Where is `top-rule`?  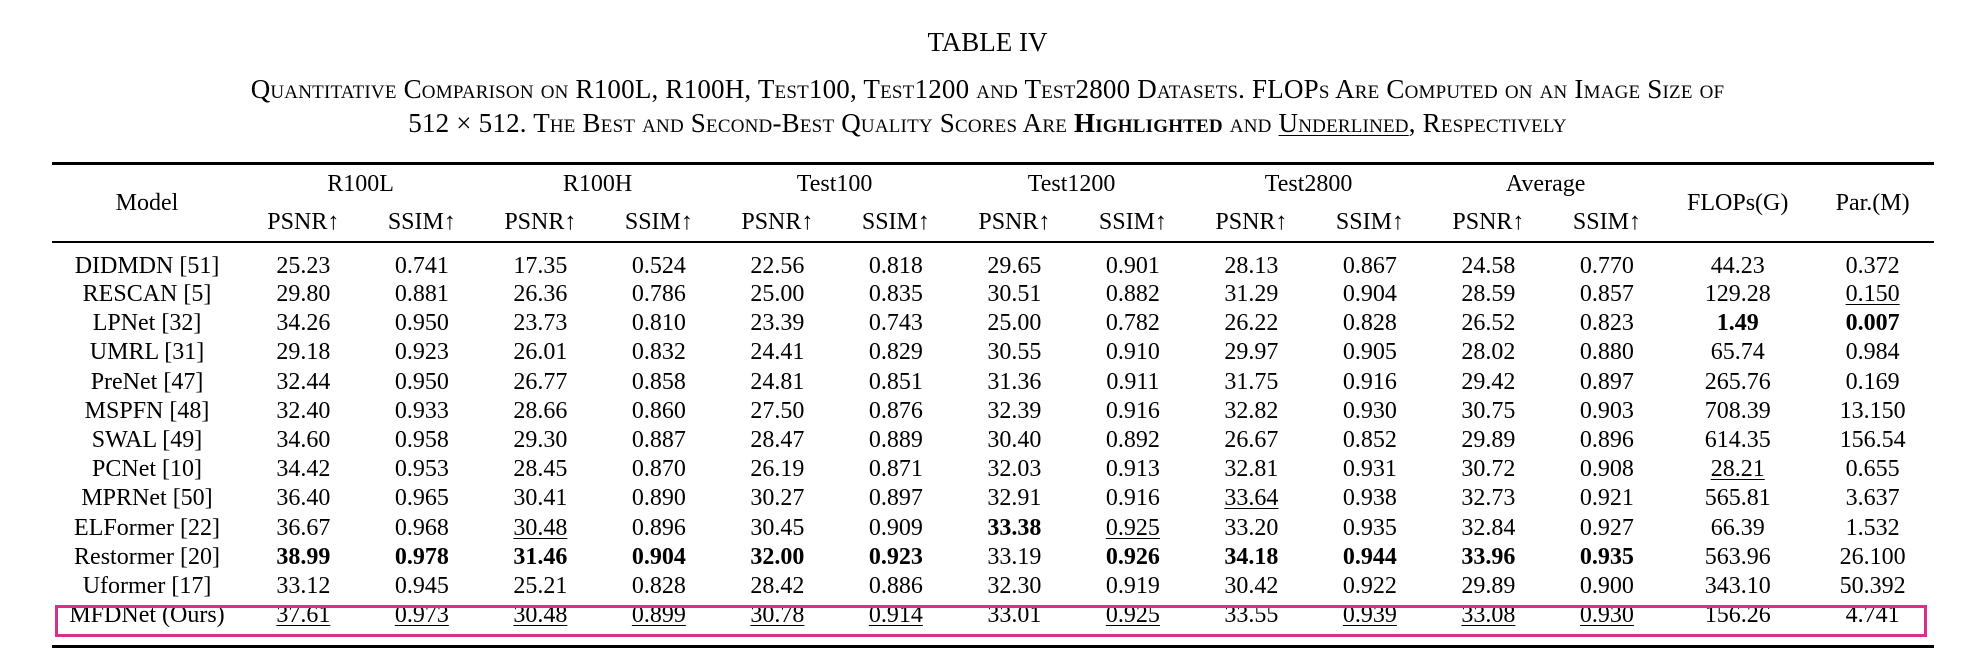 top-rule is located at coordinates (993, 163).